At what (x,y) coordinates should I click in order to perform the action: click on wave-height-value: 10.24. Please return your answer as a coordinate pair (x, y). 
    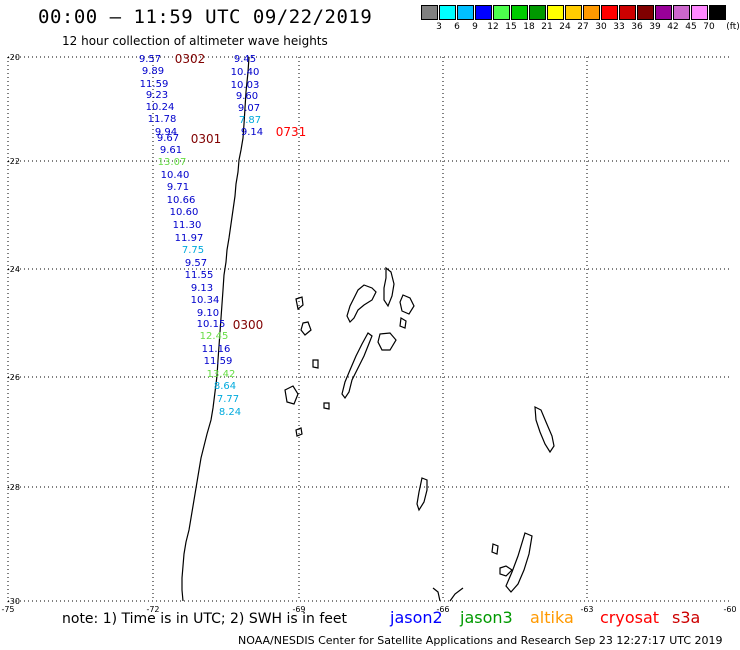
    Looking at the image, I should click on (160, 107).